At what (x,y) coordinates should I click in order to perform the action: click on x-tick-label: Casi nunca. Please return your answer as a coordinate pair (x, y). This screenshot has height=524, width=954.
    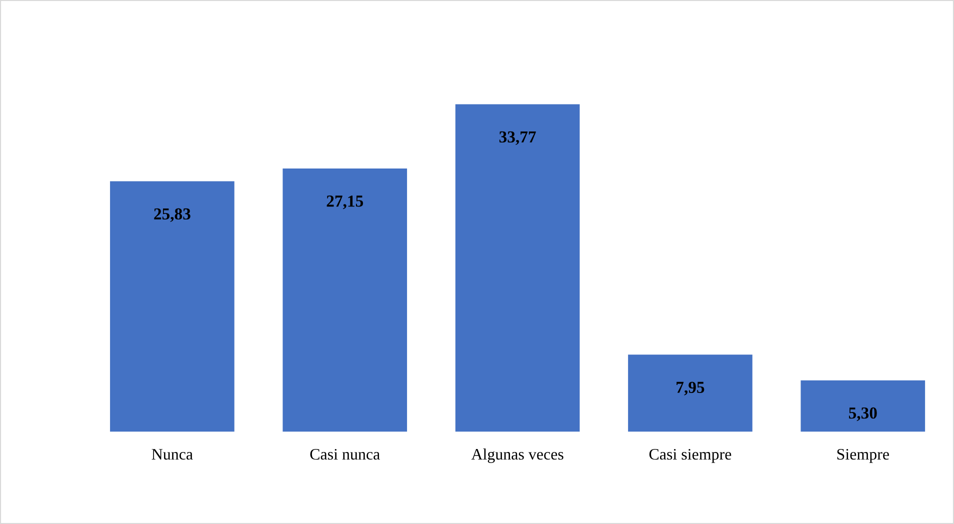
    Looking at the image, I should click on (345, 454).